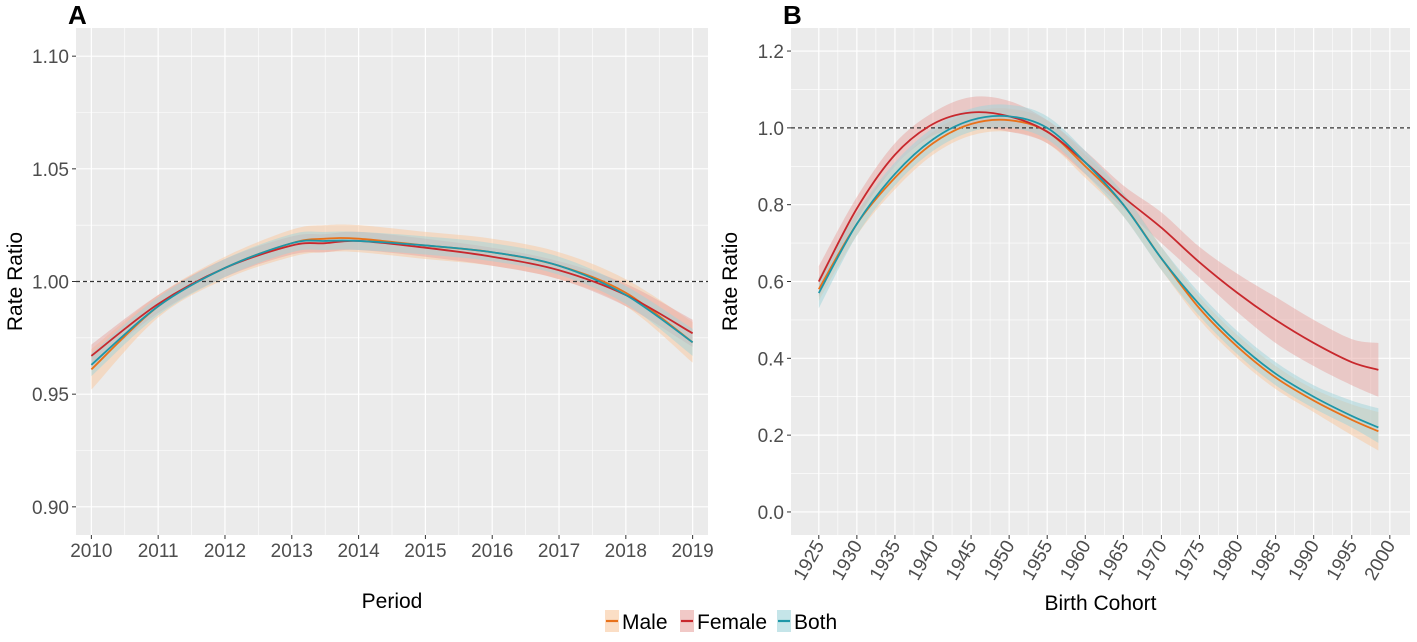  I want to click on panel-a-x-tick-label: 2010, so click(91, 551).